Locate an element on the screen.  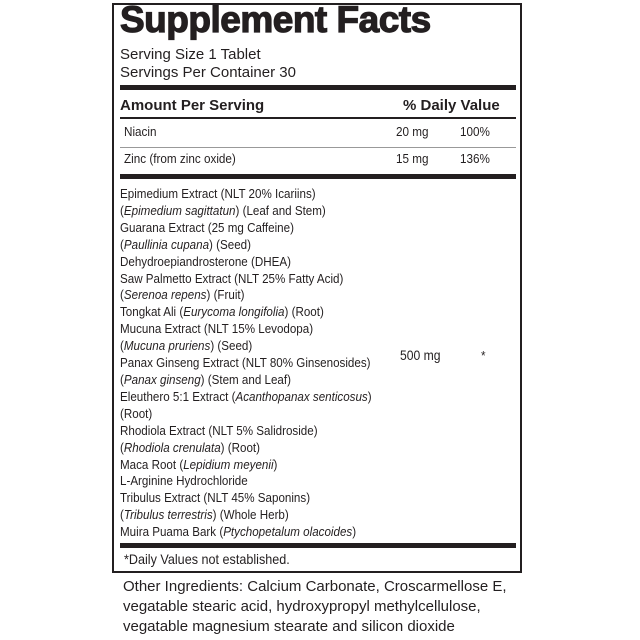
ingredient-text: ) (Whole Herb) is located at coordinates (250, 515).